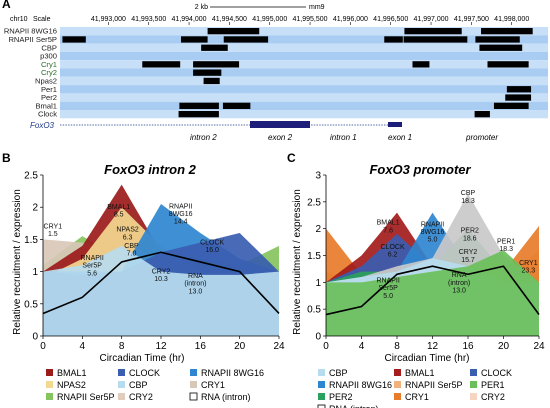 The height and width of the screenshot is (408, 550). I want to click on data-label: 10.3, so click(161, 279).